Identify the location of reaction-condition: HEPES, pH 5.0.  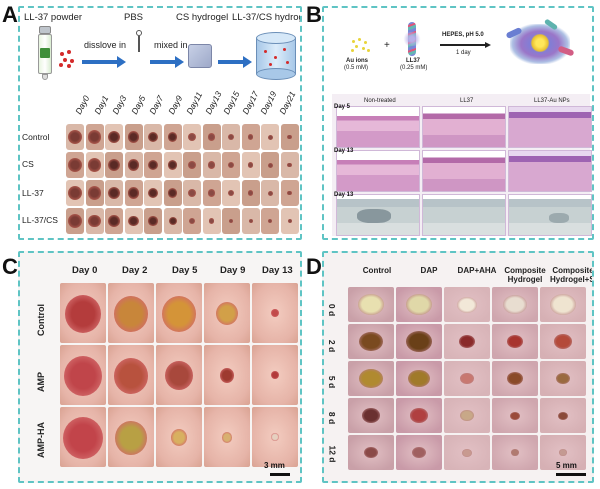
(463, 35).